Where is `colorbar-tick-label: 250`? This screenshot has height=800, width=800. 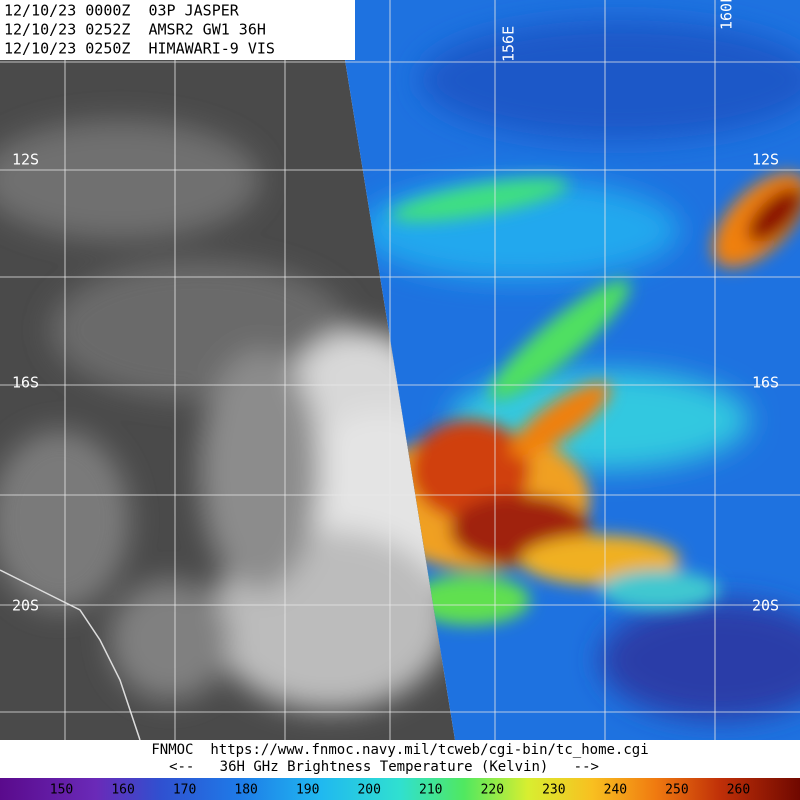 colorbar-tick-label: 250 is located at coordinates (676, 790).